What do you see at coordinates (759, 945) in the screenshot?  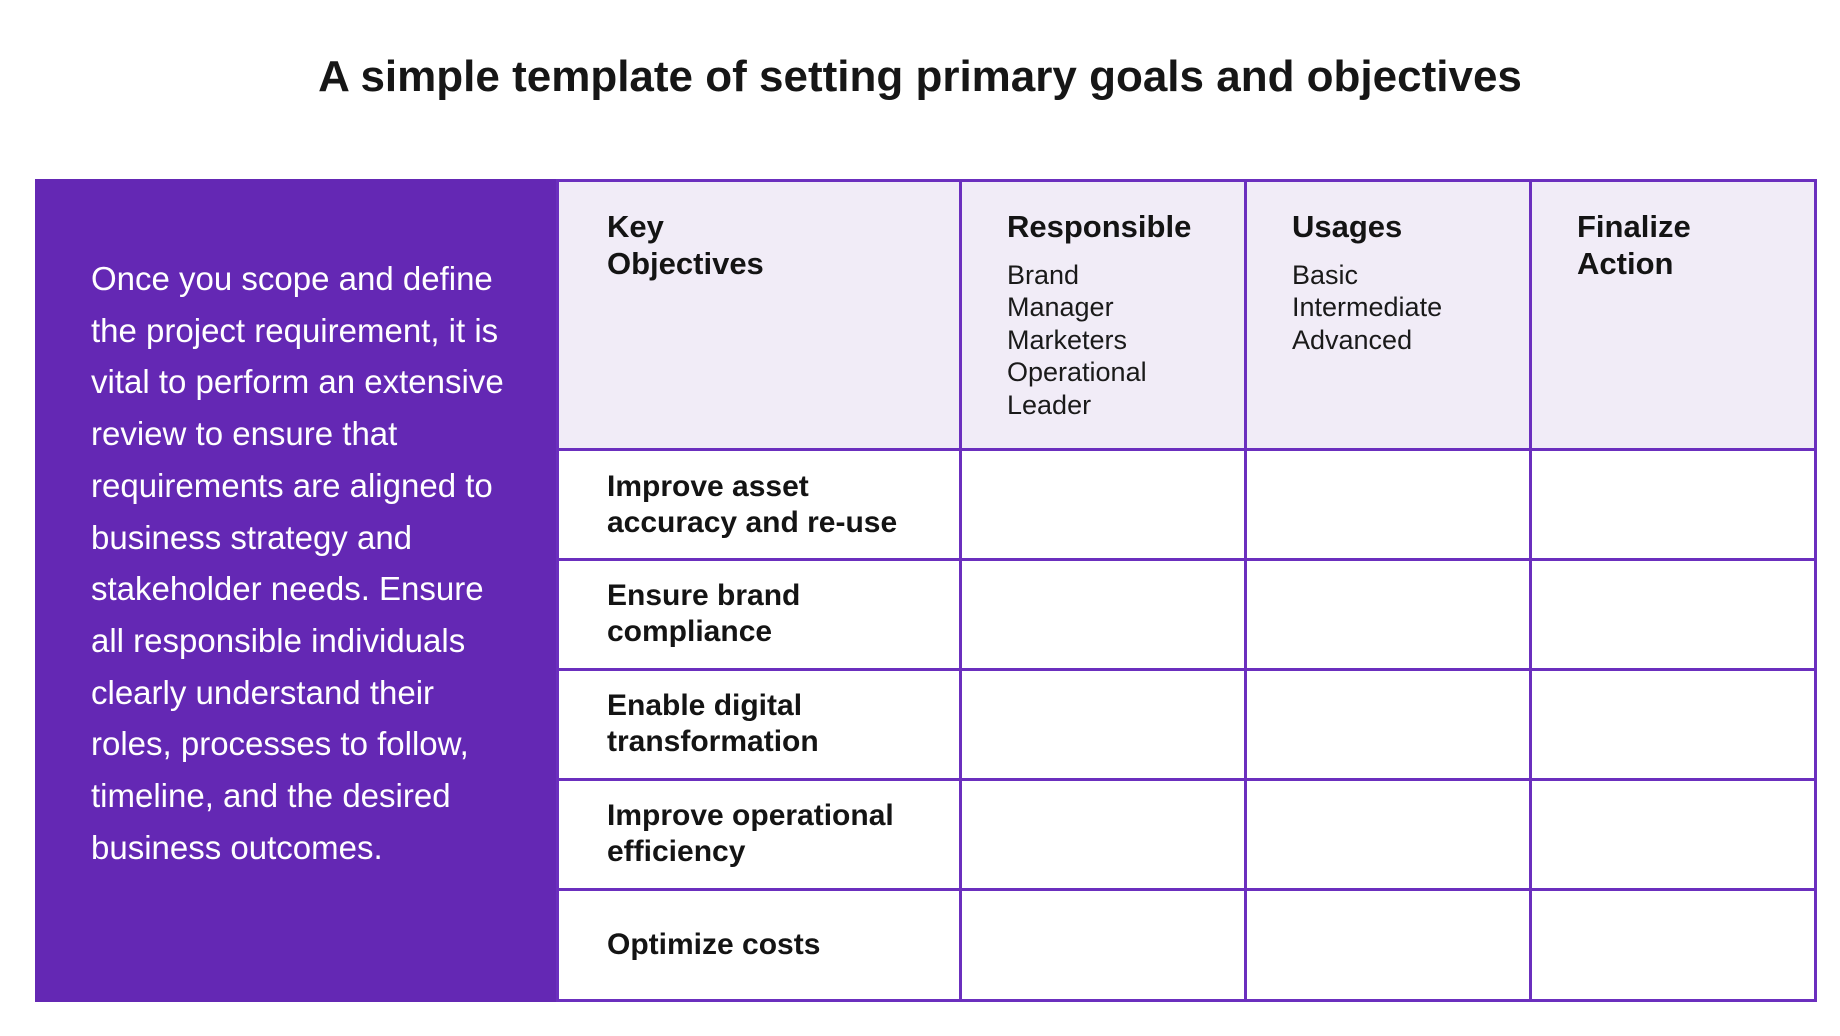 I see `objective-cell: Optimize costs` at bounding box center [759, 945].